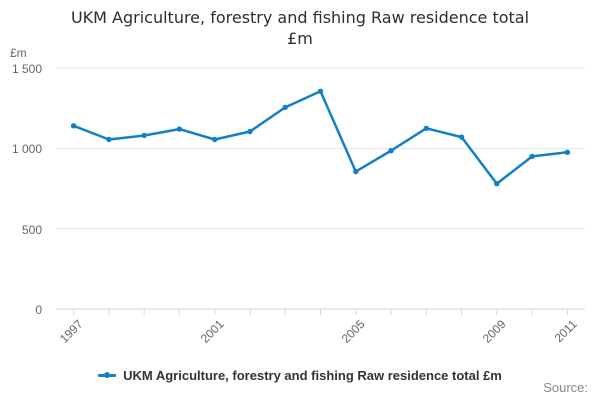 Image resolution: width=600 pixels, height=400 pixels. I want to click on source-label: Source:, so click(565, 387).